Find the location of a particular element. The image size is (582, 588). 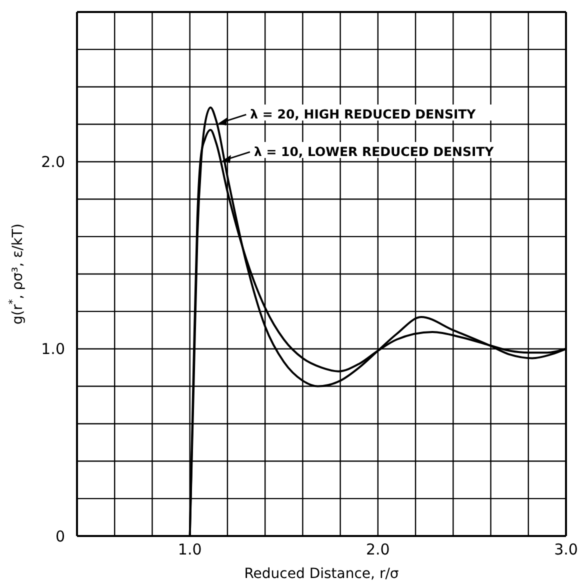

y-tick-label: 0 is located at coordinates (60, 536).